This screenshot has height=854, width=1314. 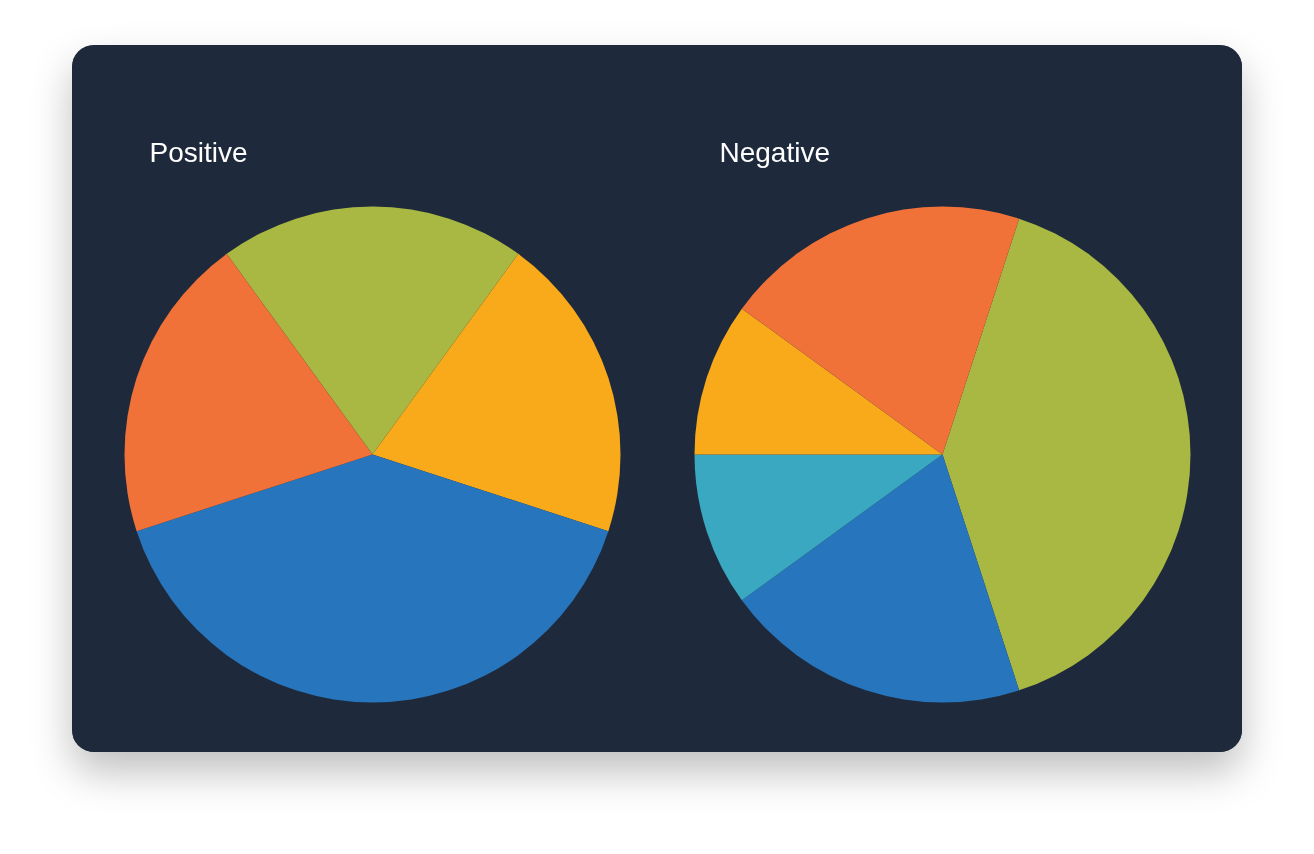 I want to click on chart-title: Positive, so click(x=198, y=152).